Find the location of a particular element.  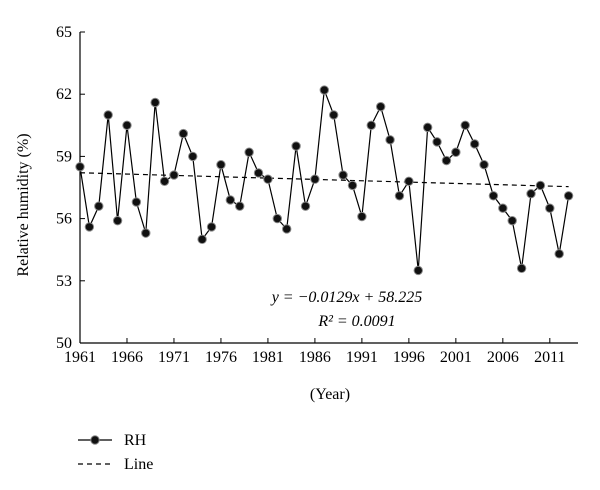

legend-item-line: Line is located at coordinates (115, 464).